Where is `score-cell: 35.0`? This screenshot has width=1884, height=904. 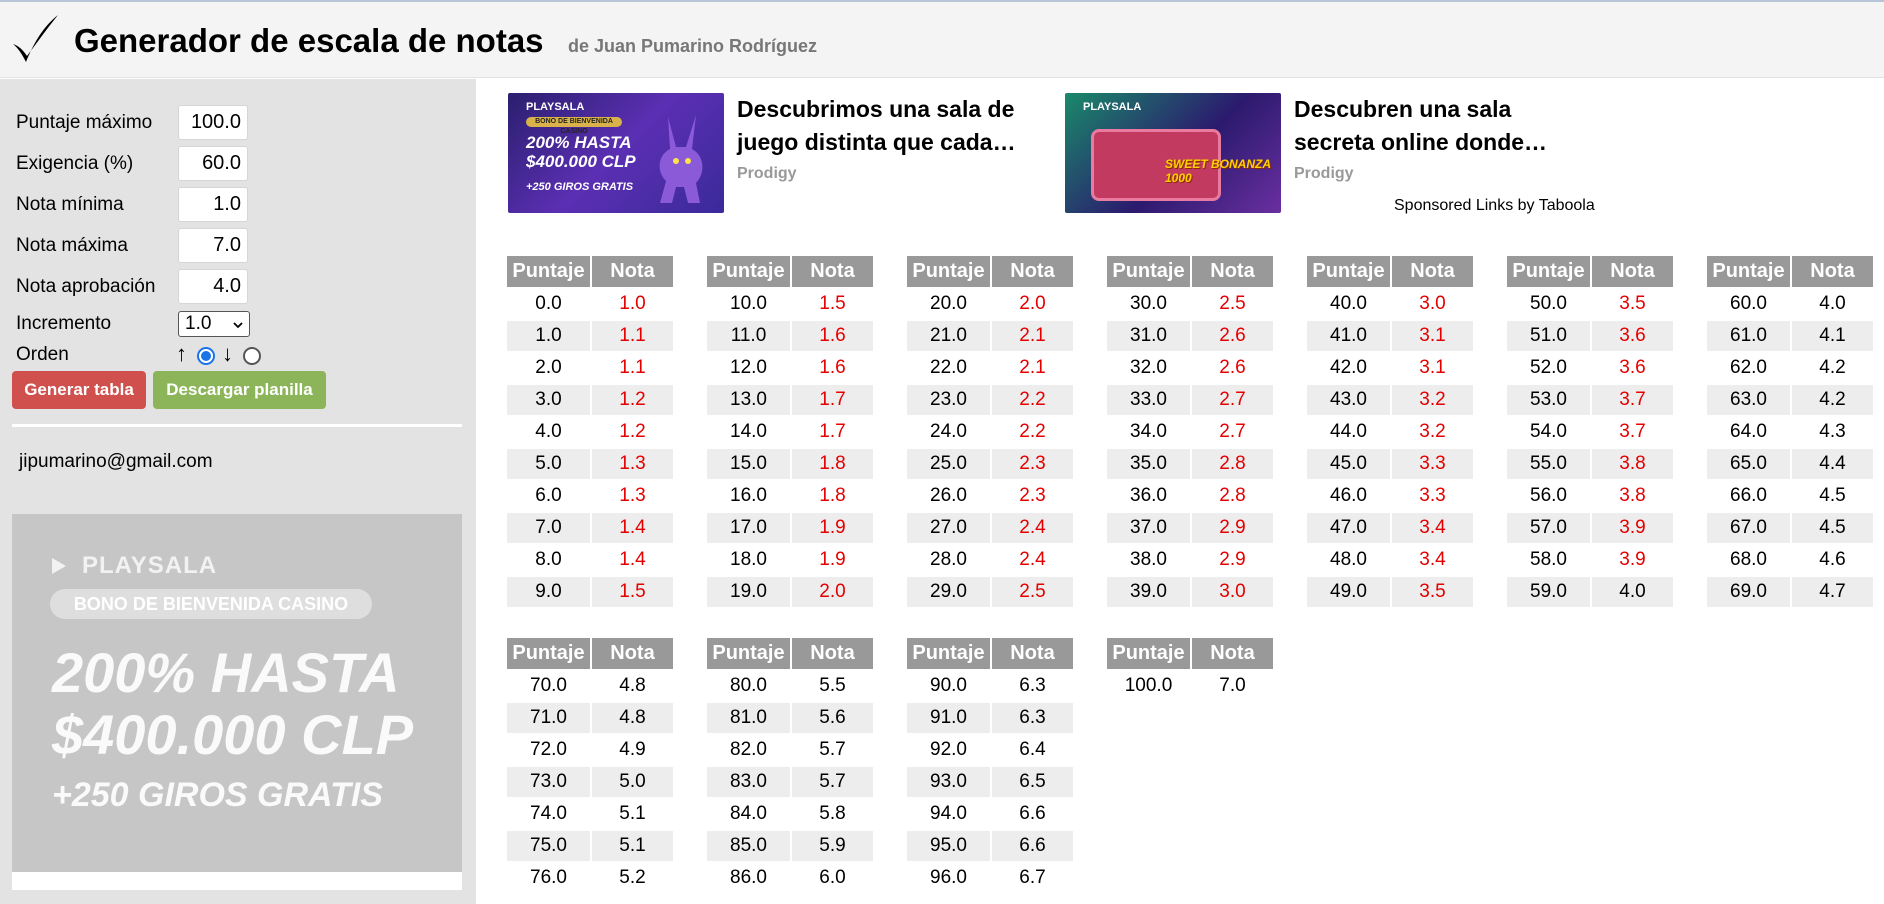
score-cell: 35.0 is located at coordinates (1148, 464).